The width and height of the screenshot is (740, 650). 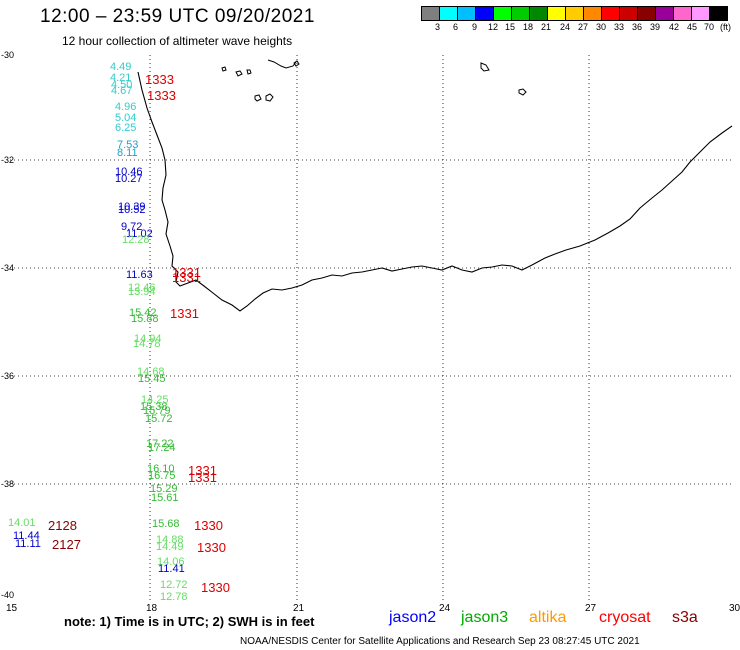 I want to click on color-scale-label: 21, so click(x=546, y=27).